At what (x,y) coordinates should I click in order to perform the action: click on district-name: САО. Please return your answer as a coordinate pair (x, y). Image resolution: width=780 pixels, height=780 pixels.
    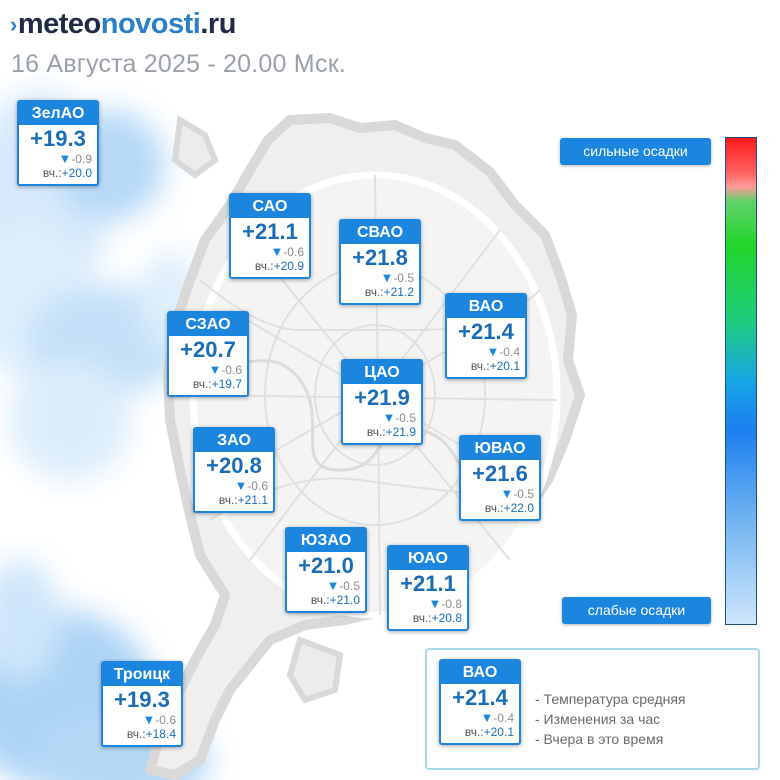
    Looking at the image, I should click on (270, 206).